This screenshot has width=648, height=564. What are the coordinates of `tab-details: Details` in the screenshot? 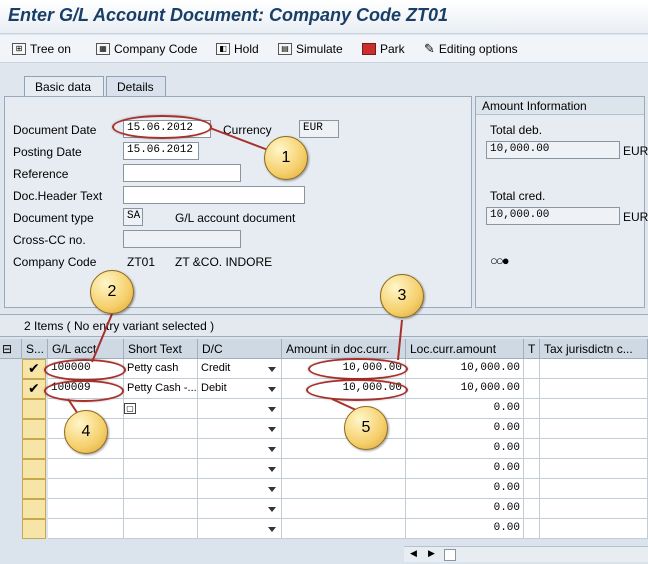 It's located at (136, 86).